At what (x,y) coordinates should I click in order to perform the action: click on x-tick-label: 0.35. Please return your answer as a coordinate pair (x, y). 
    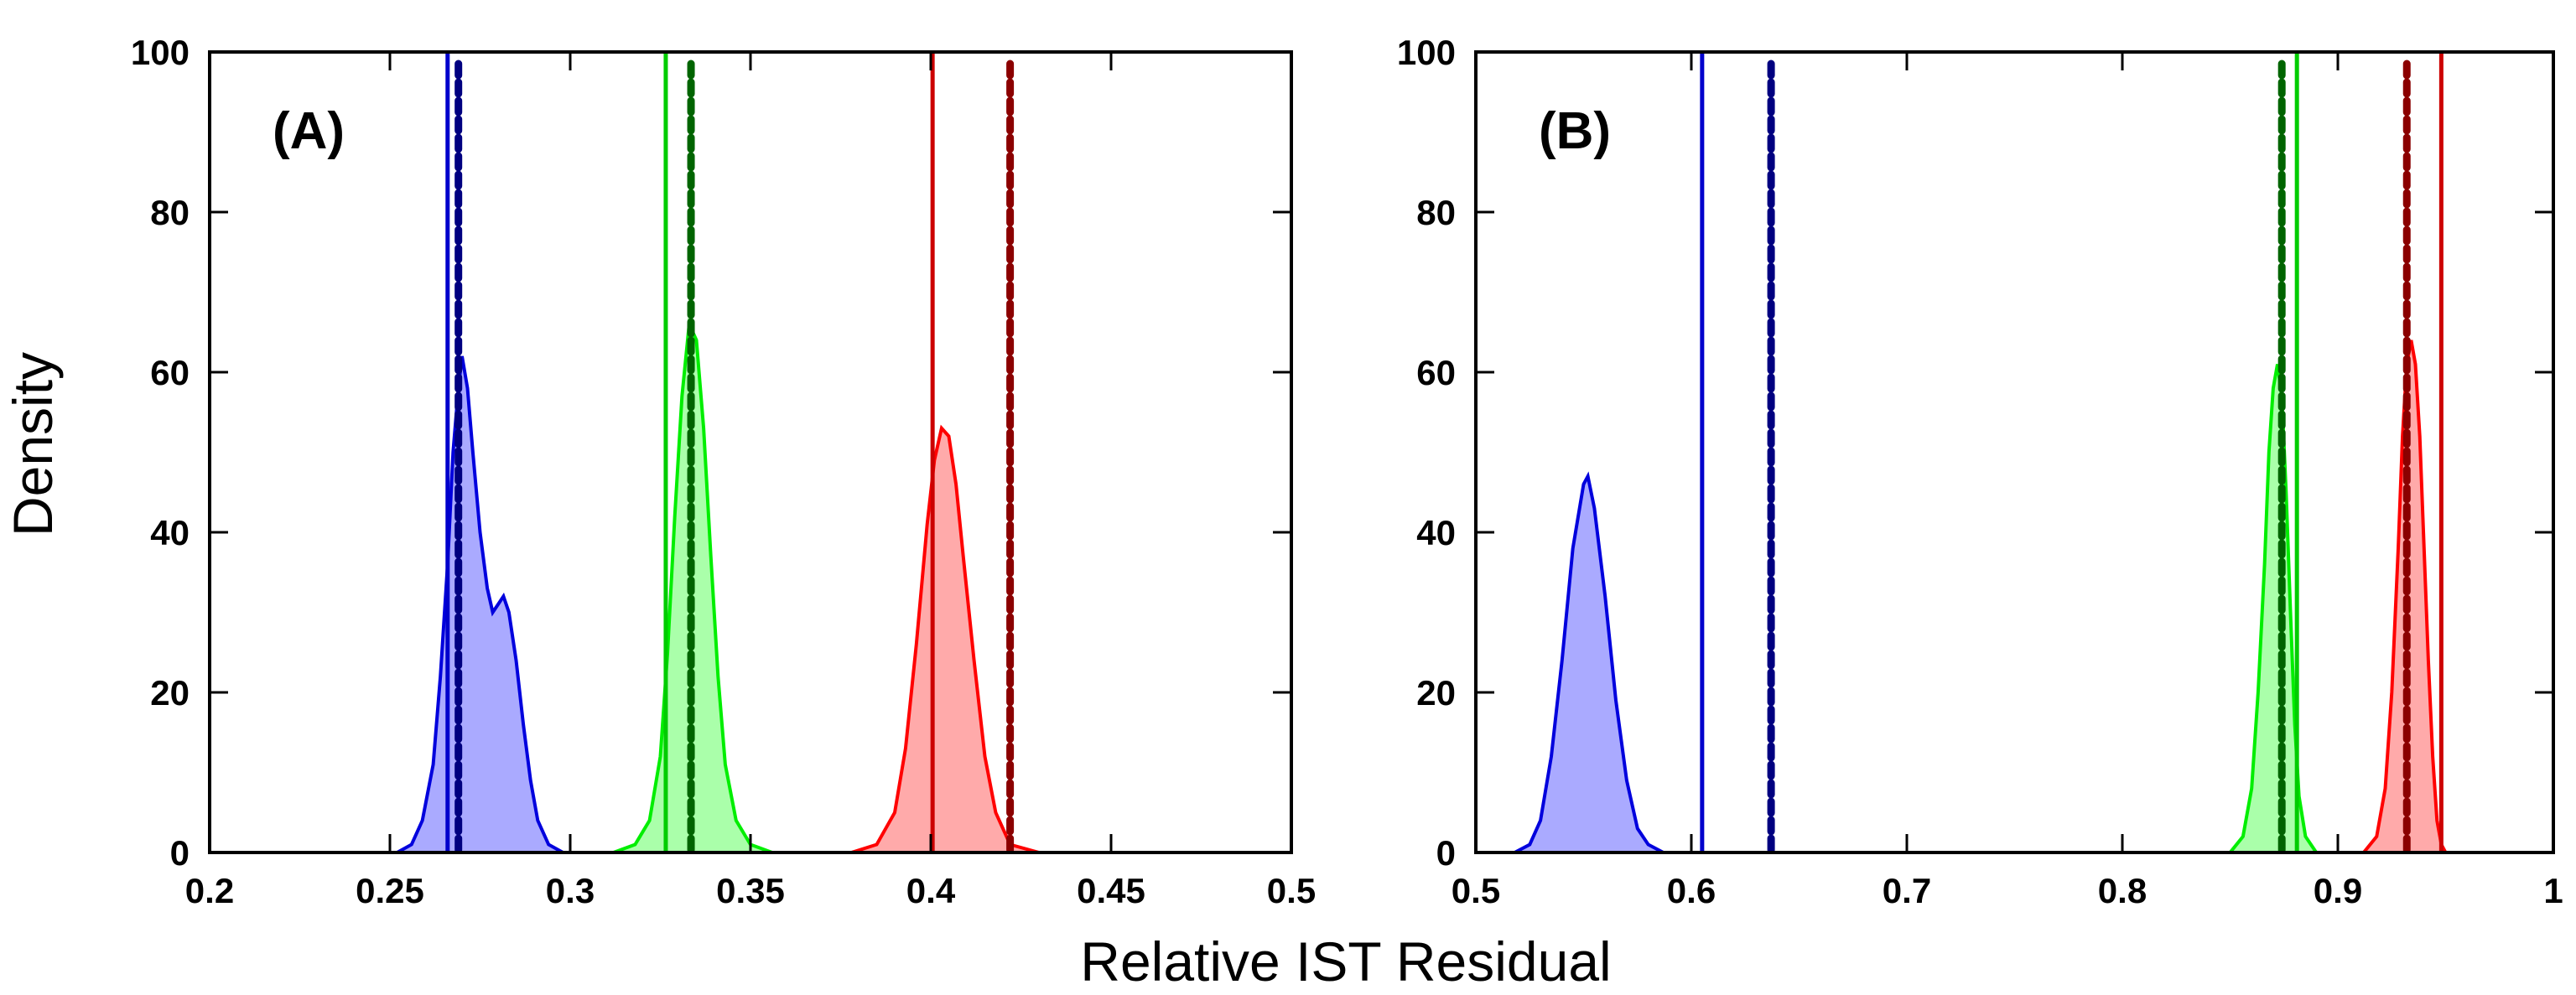
    Looking at the image, I should click on (750, 890).